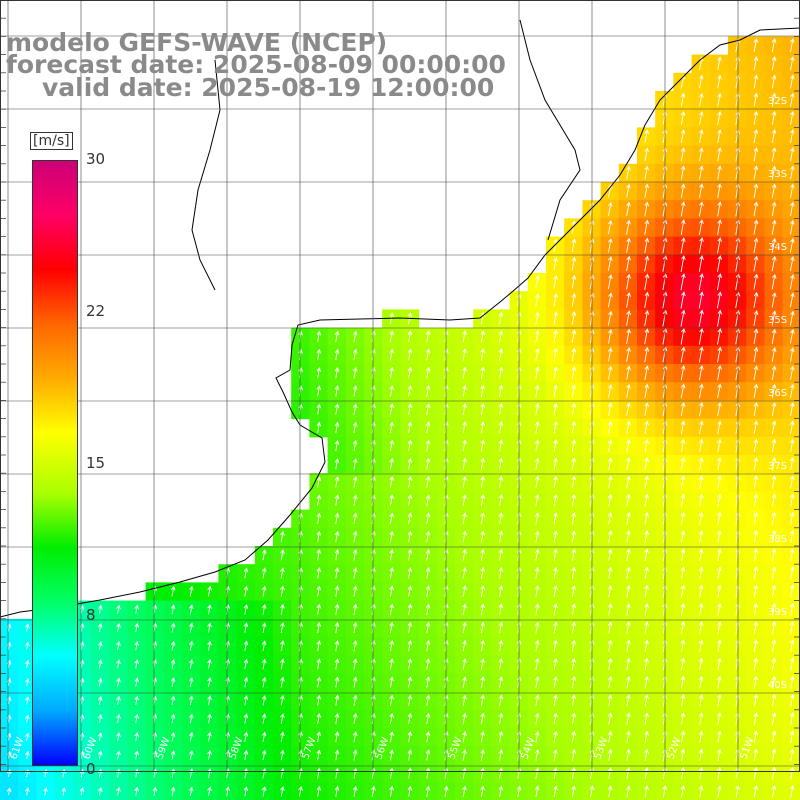 The image size is (800, 800). Describe the element at coordinates (51, 141) in the screenshot. I see `colorbar-unit-label: [m/s]` at that location.